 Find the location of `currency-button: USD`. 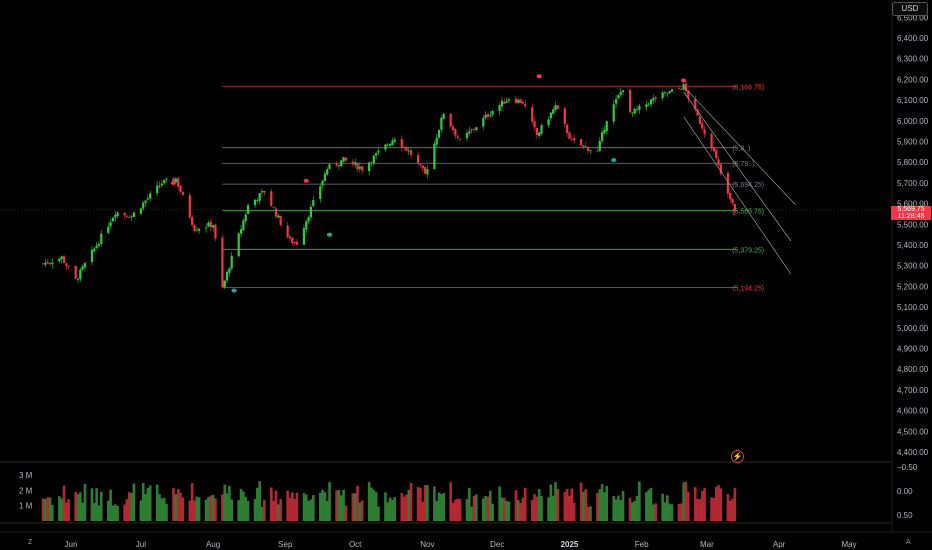

currency-button: USD is located at coordinates (910, 9).